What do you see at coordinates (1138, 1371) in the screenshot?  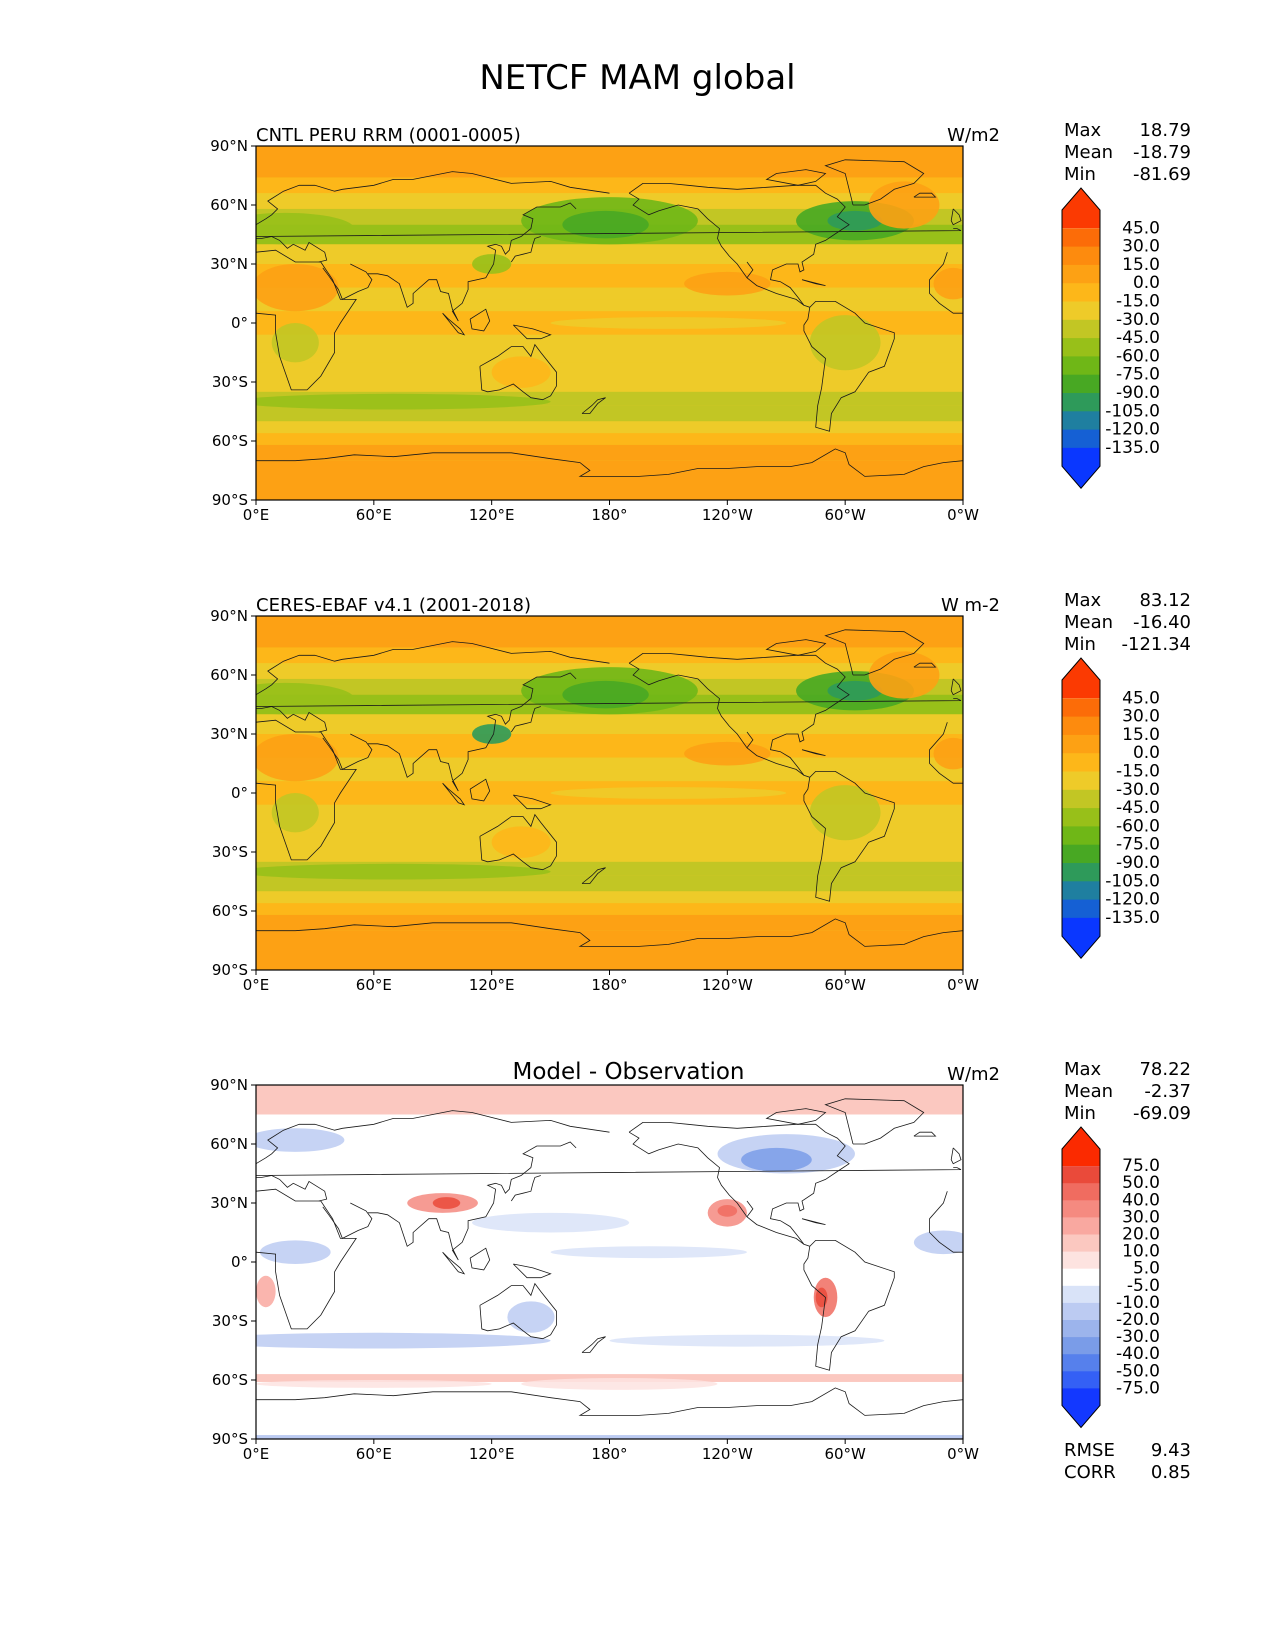 I see `colorbar-label: -50.0` at bounding box center [1138, 1371].